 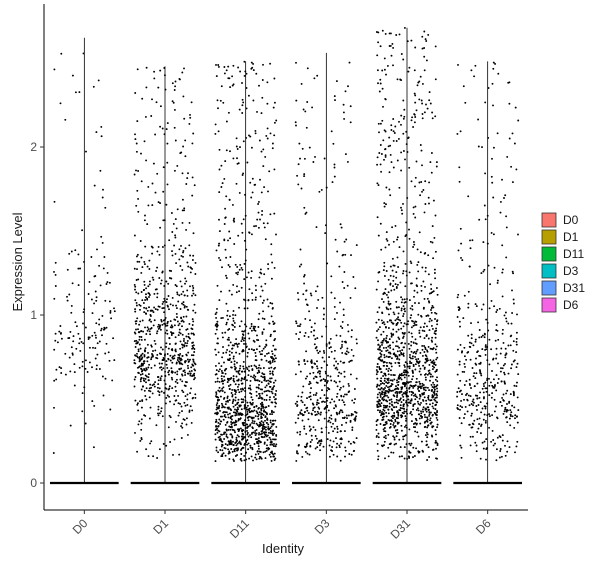 What do you see at coordinates (239, 528) in the screenshot?
I see `x-tick-label: D11` at bounding box center [239, 528].